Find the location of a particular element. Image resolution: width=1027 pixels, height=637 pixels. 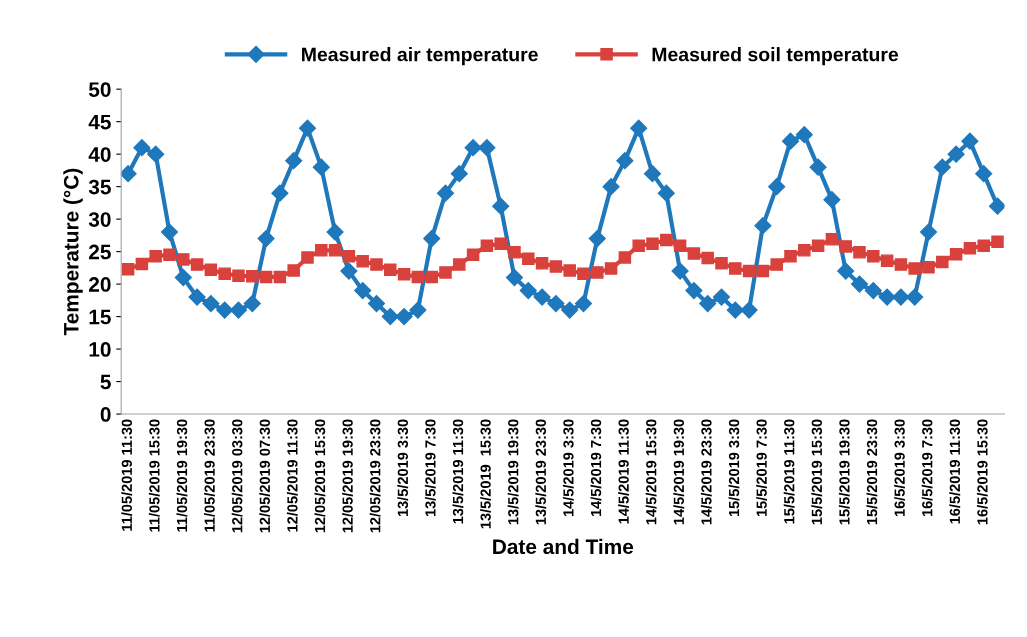

x-tick-label: 14/5/2019 7:30 is located at coordinates (596, 468).